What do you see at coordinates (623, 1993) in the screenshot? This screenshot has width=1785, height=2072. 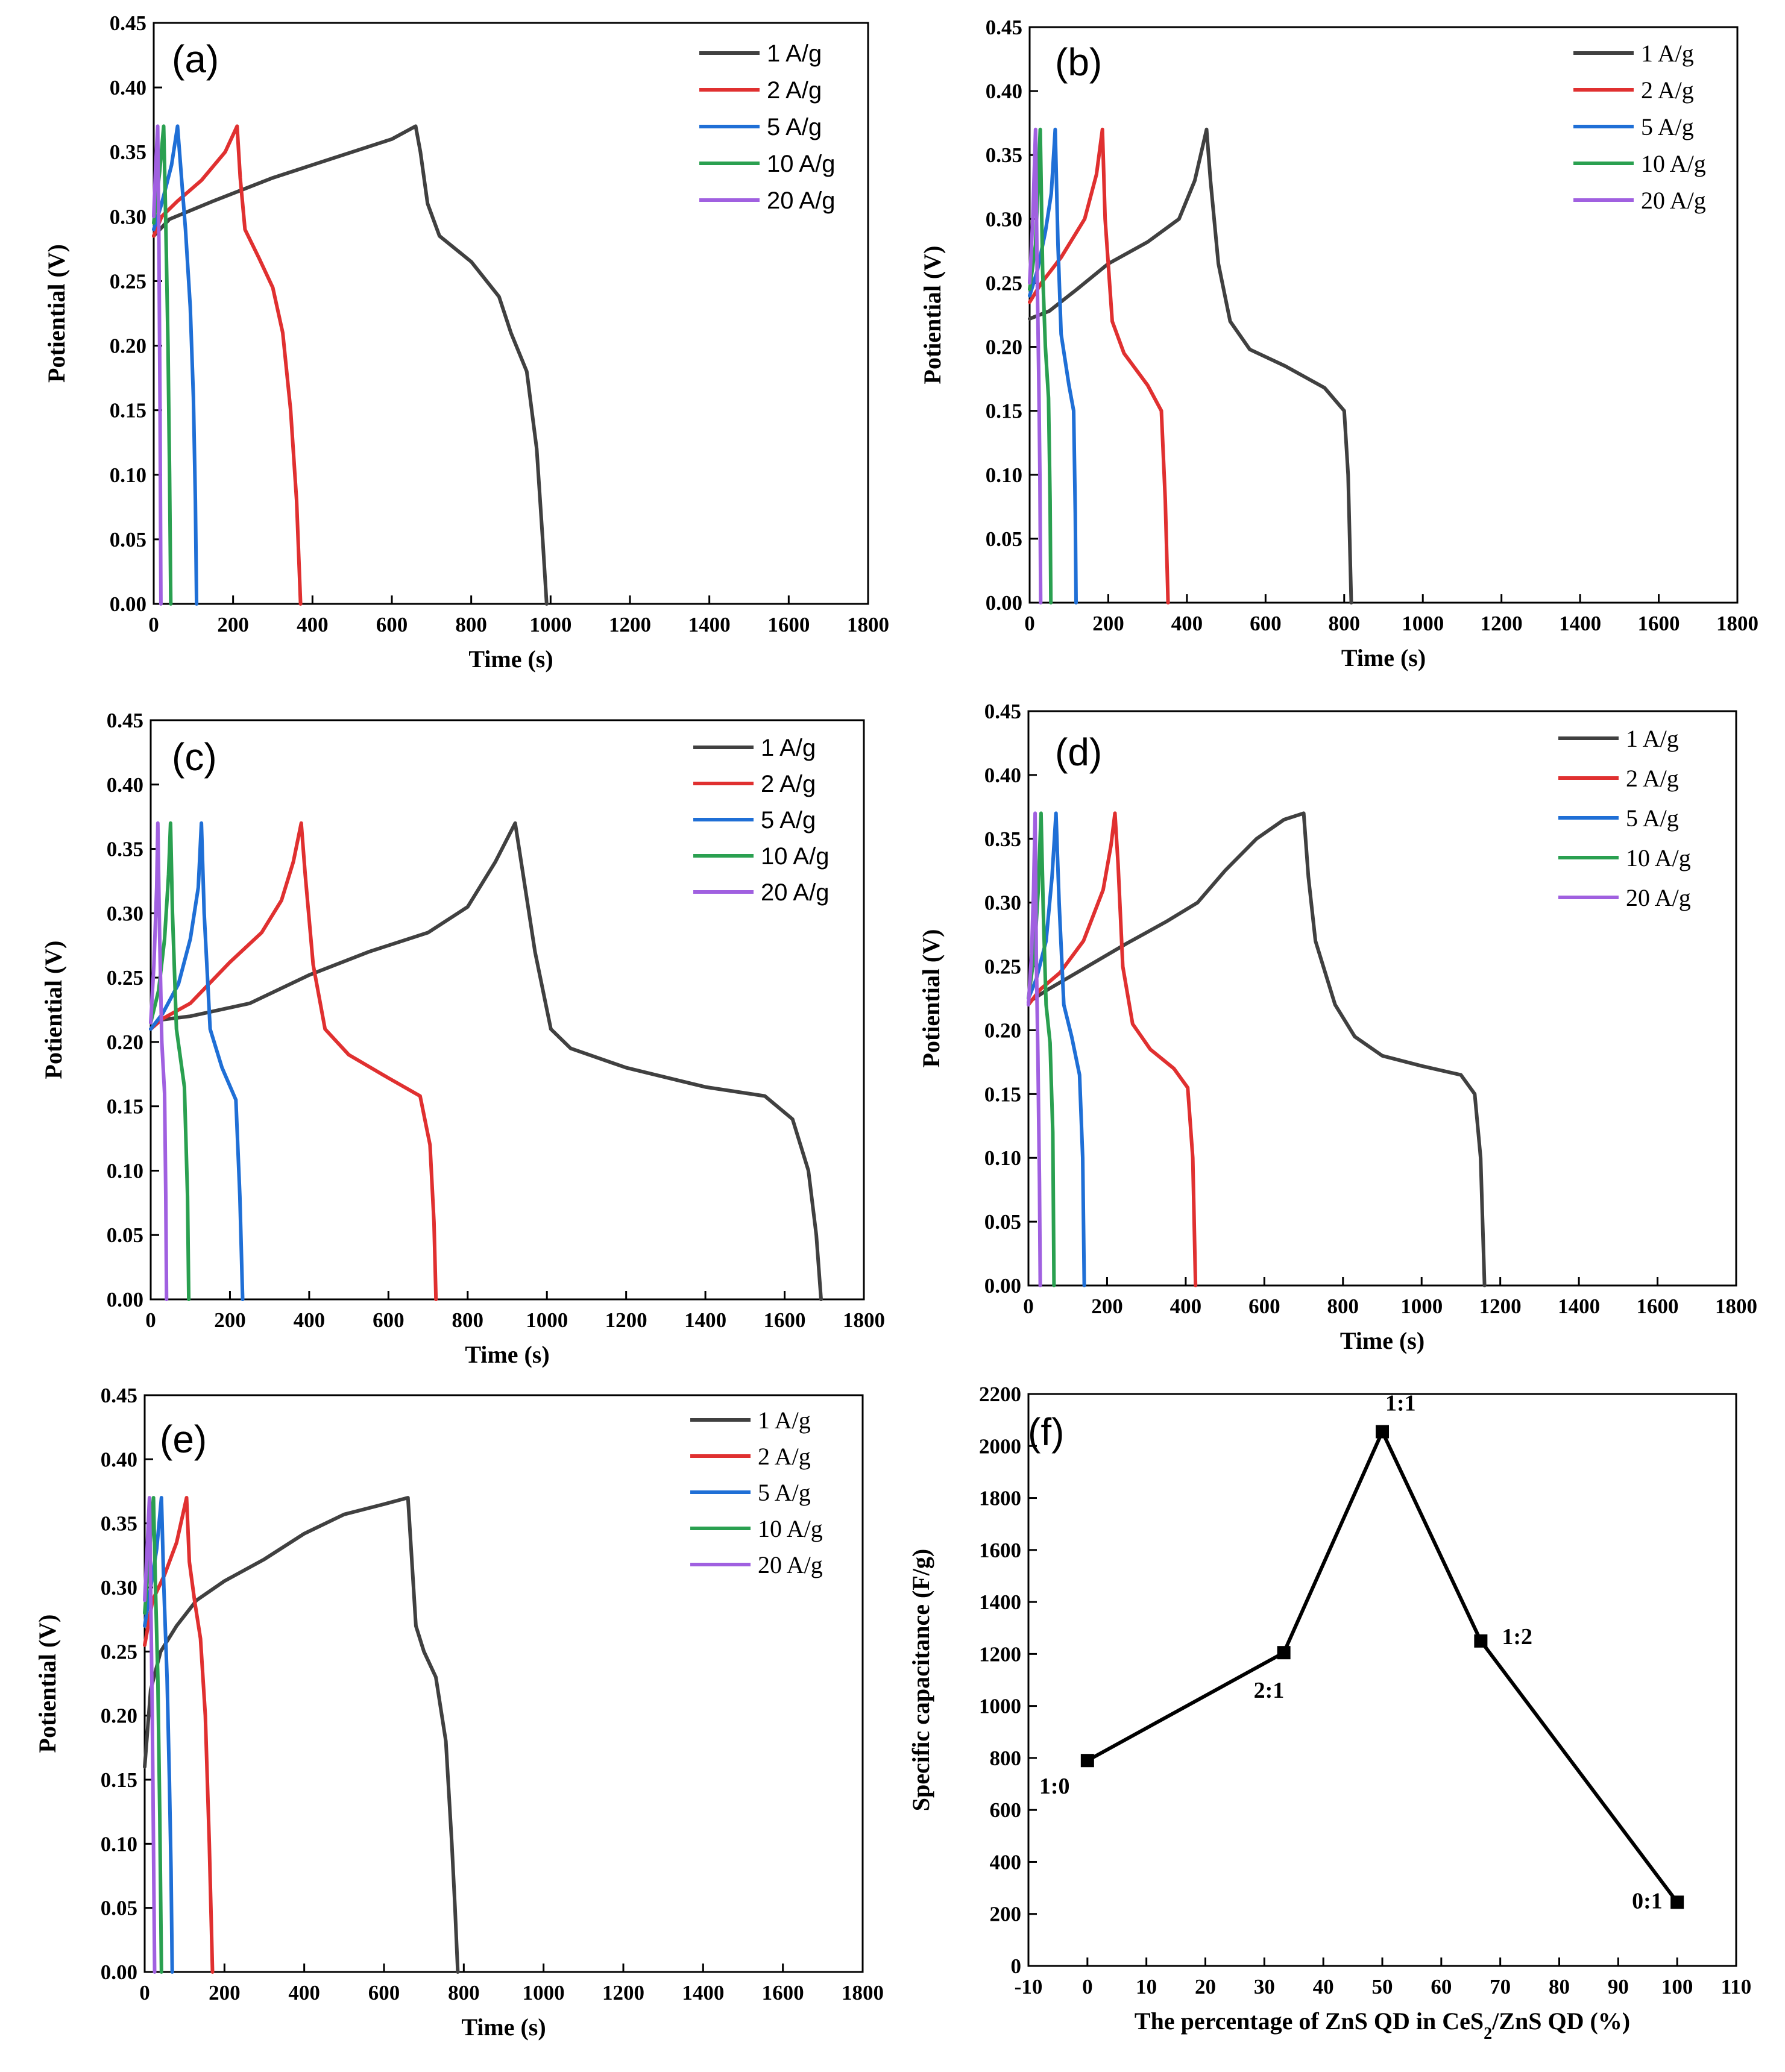 I see `x-tick-label: 1200` at bounding box center [623, 1993].